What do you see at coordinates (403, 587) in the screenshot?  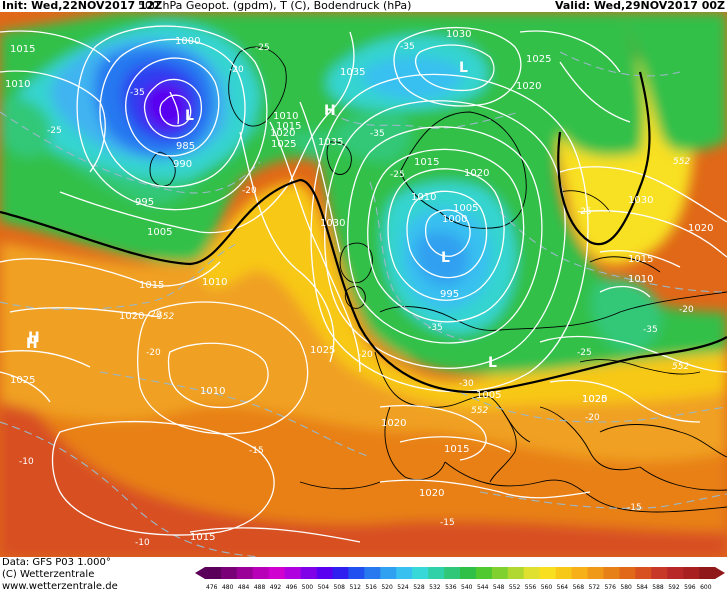 I see `scale-value: 524` at bounding box center [403, 587].